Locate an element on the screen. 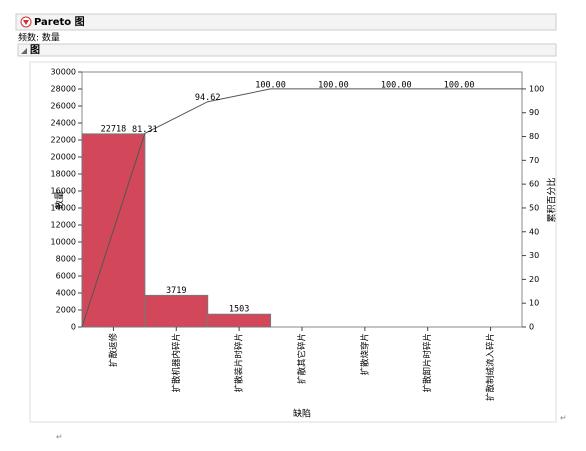 The image size is (586, 451). y-tick-label: 16000 is located at coordinates (63, 191).